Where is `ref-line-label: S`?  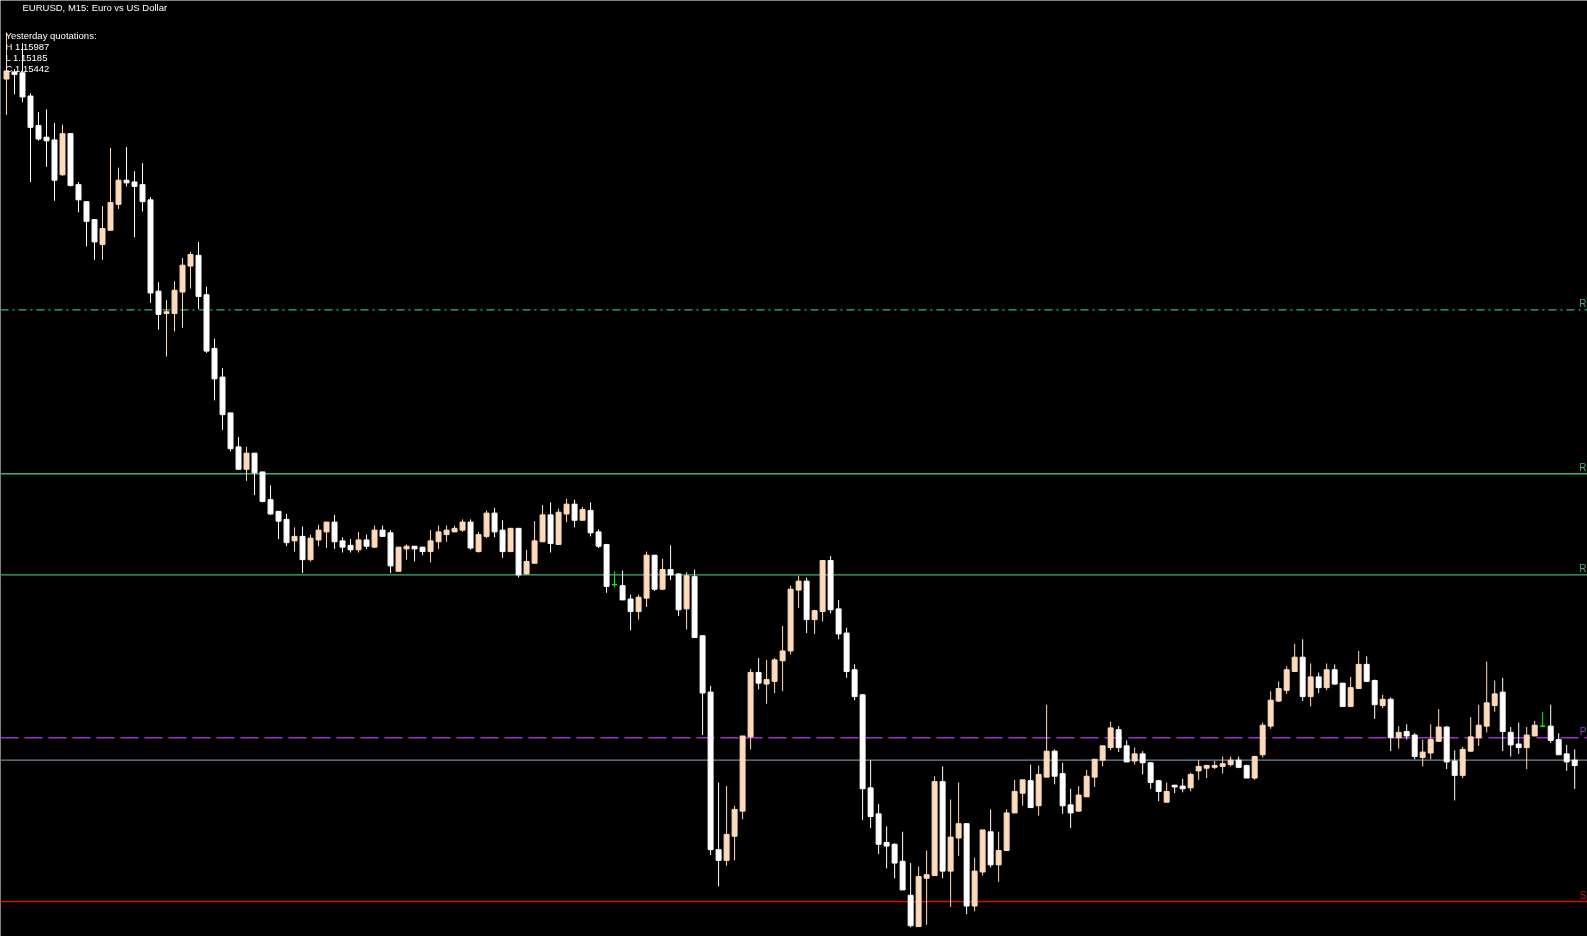
ref-line-label: S is located at coordinates (1583, 895).